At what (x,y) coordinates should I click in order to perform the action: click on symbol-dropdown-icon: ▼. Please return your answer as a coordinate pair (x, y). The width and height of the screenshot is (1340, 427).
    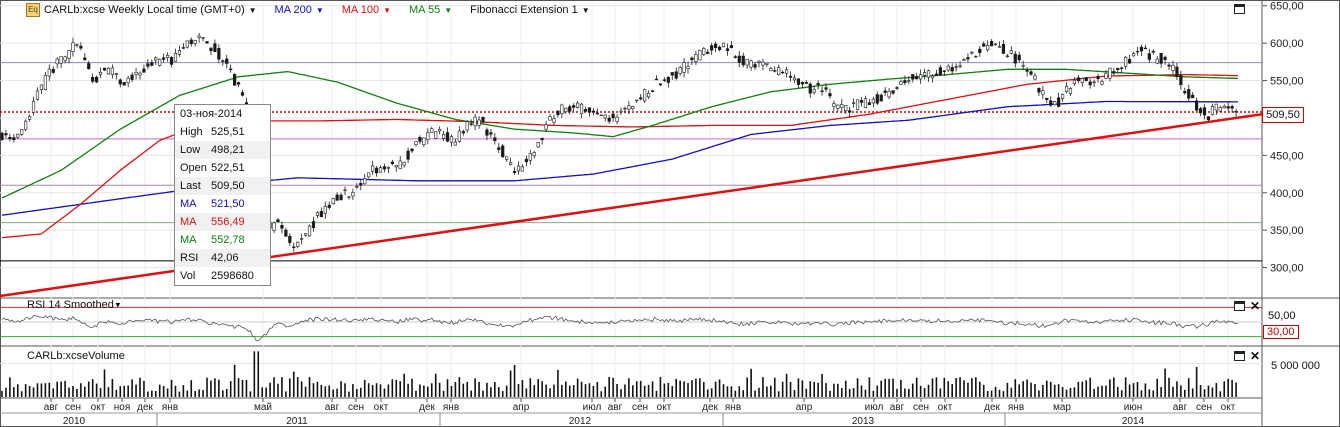
    Looking at the image, I should click on (252, 10).